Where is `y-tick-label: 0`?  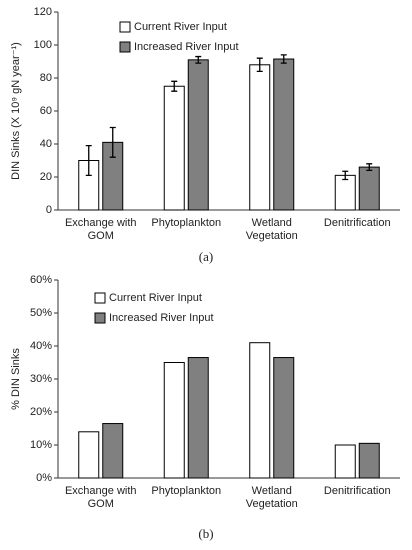
y-tick-label: 0 is located at coordinates (49, 210).